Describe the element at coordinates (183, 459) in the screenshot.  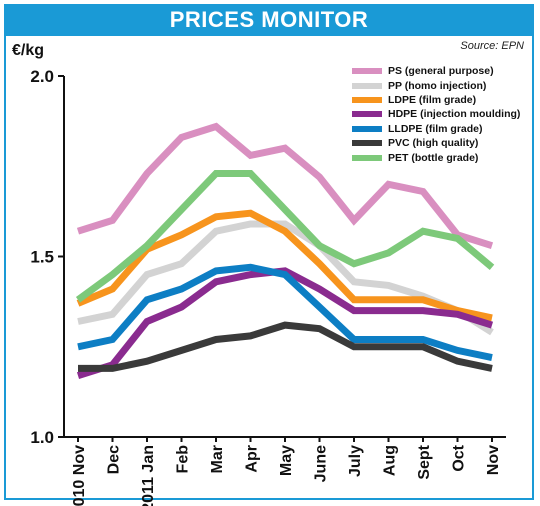
I see `x-tick-label: Feb` at that location.